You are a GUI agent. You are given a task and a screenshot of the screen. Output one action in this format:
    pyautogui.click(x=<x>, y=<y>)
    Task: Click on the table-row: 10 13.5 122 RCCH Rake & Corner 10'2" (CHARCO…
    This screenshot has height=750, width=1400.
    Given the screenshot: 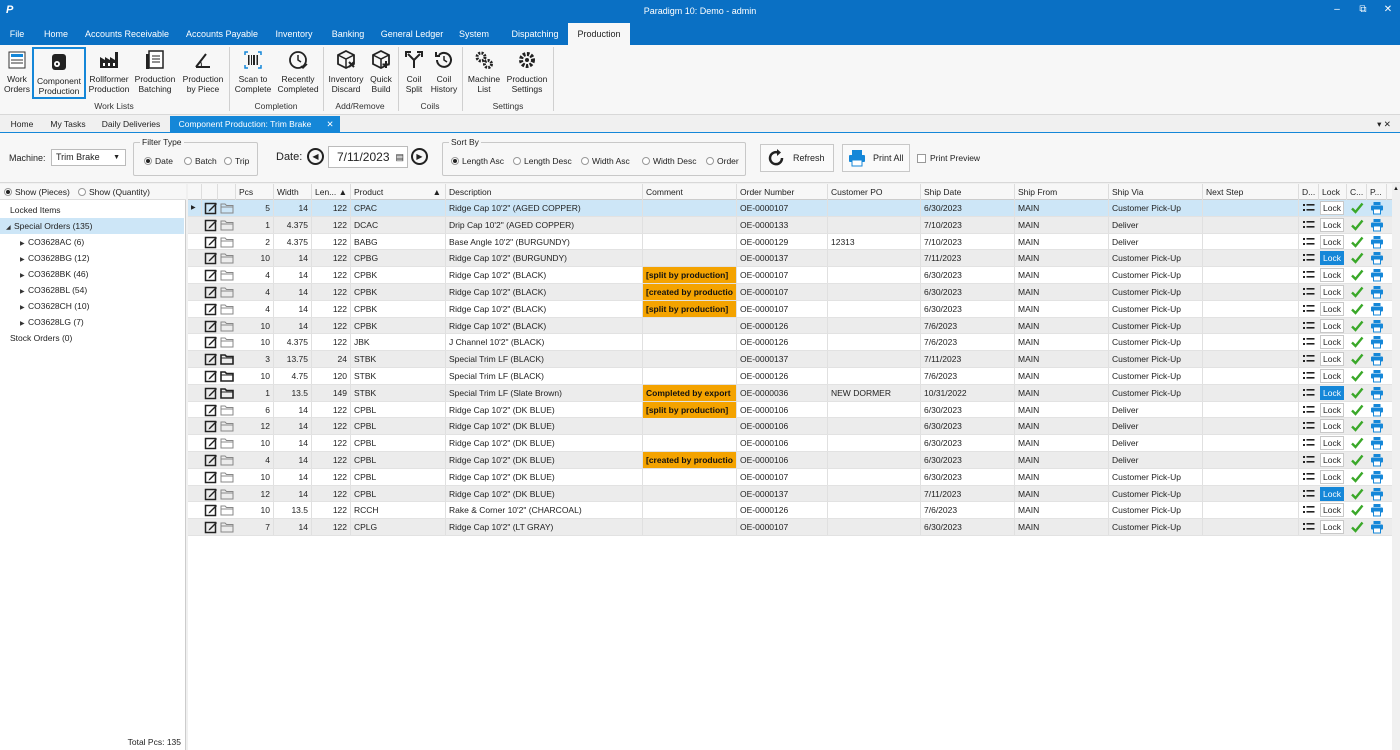 What is the action you would take?
    pyautogui.click(x=790, y=511)
    